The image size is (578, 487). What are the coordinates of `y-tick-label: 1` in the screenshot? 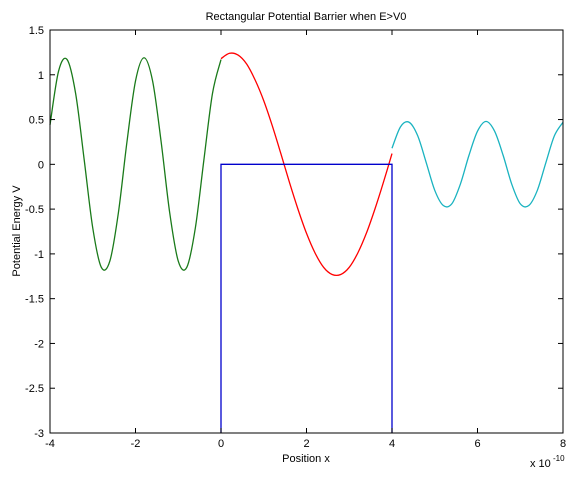 It's located at (41, 76).